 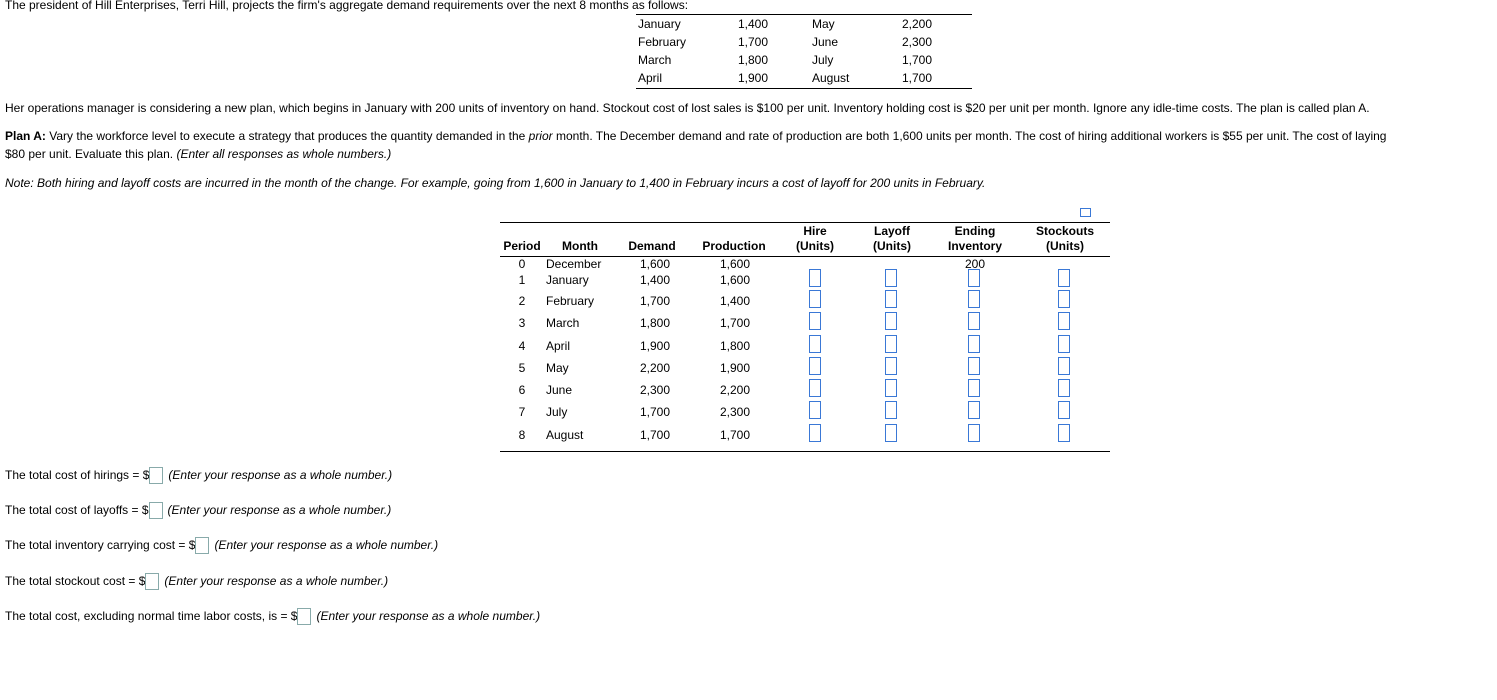 I want to click on header-layoff-l1: Layoff, so click(x=892, y=231).